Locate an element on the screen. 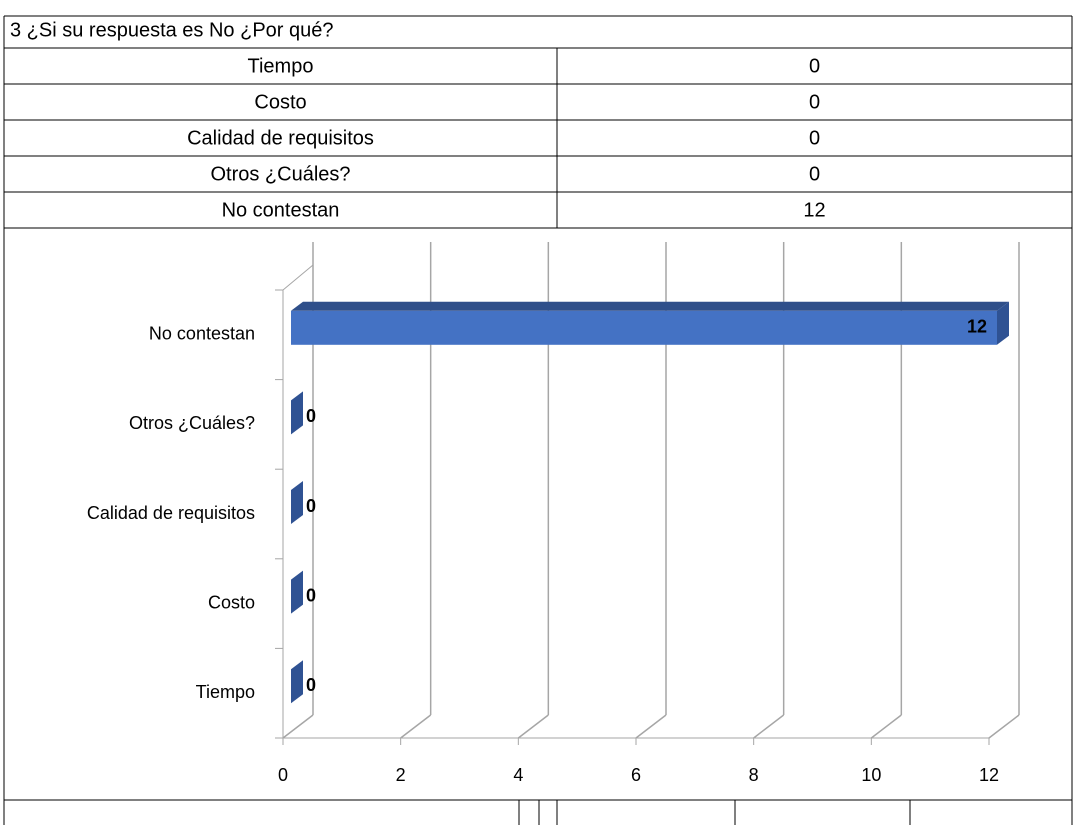 The height and width of the screenshot is (830, 1073). bar-top is located at coordinates (650, 306).